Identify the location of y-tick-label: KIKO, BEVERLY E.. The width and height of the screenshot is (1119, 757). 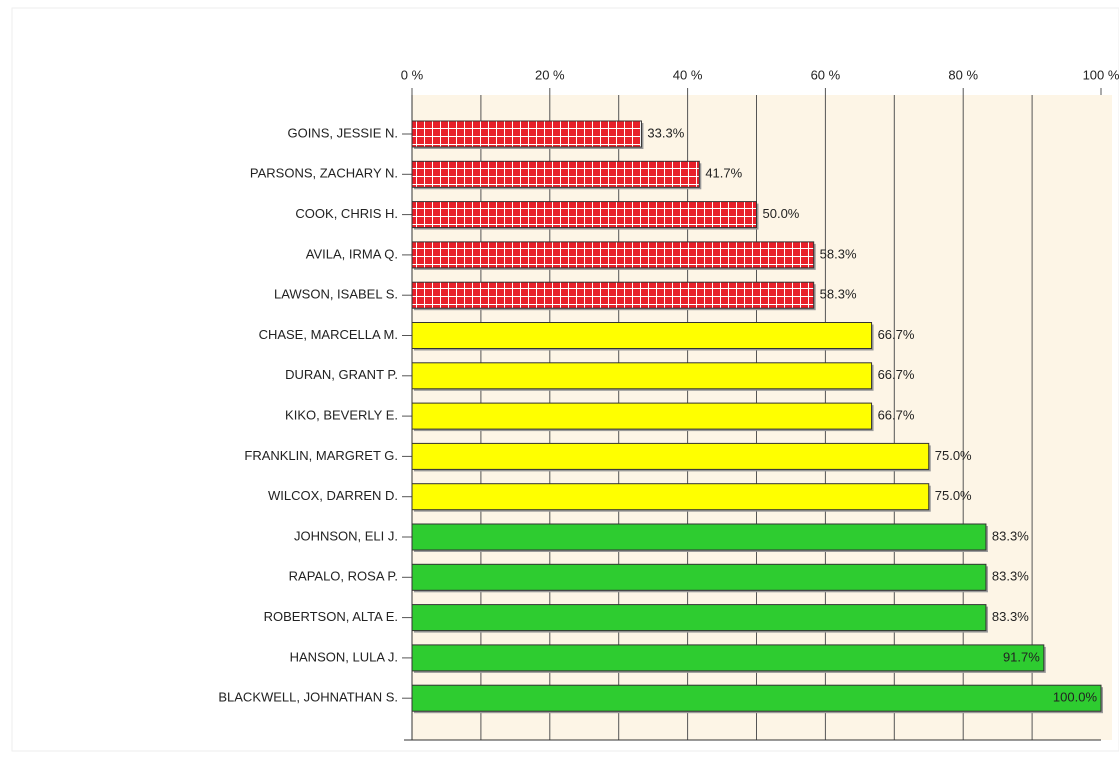
(341, 415).